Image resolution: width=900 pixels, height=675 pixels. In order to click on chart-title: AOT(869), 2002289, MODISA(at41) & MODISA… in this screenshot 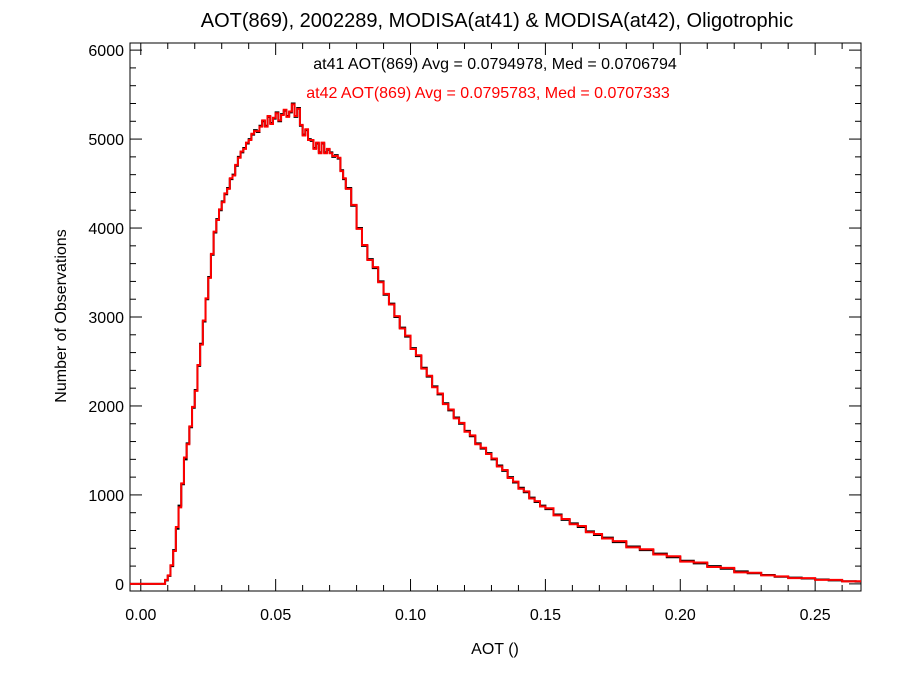, I will do `click(497, 21)`.